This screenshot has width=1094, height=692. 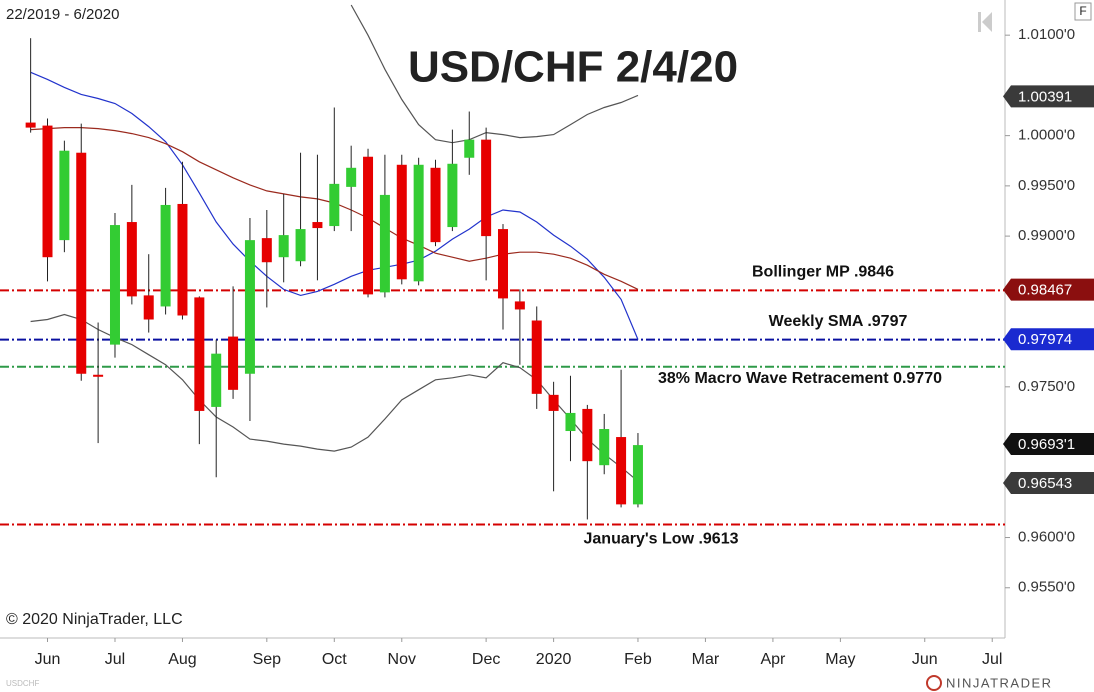 What do you see at coordinates (1045, 483) in the screenshot?
I see `price-marker-label: 0.96543` at bounding box center [1045, 483].